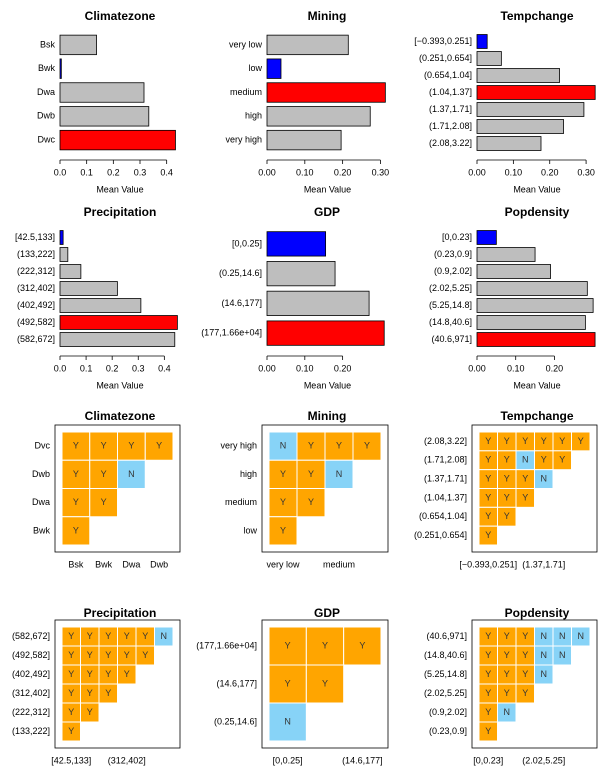 This screenshot has width=609, height=782. I want to click on row-label: (582,672], so click(31, 636).